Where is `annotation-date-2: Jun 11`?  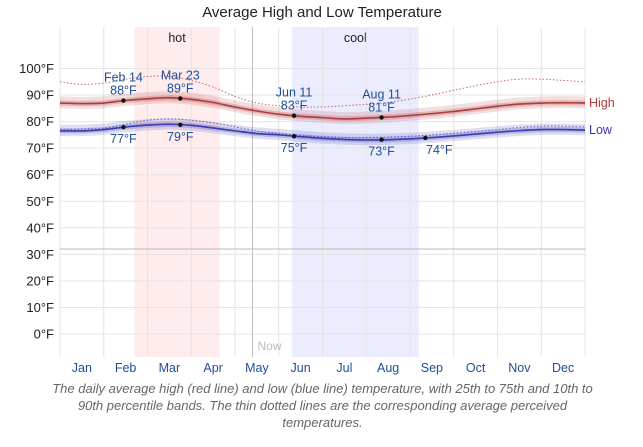
annotation-date-2: Jun 11 is located at coordinates (294, 93).